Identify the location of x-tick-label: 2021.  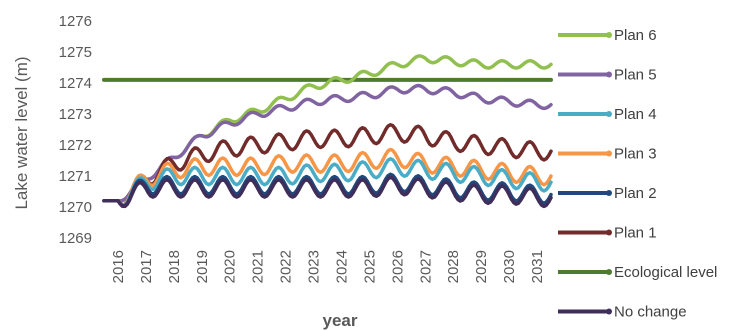
(258, 266).